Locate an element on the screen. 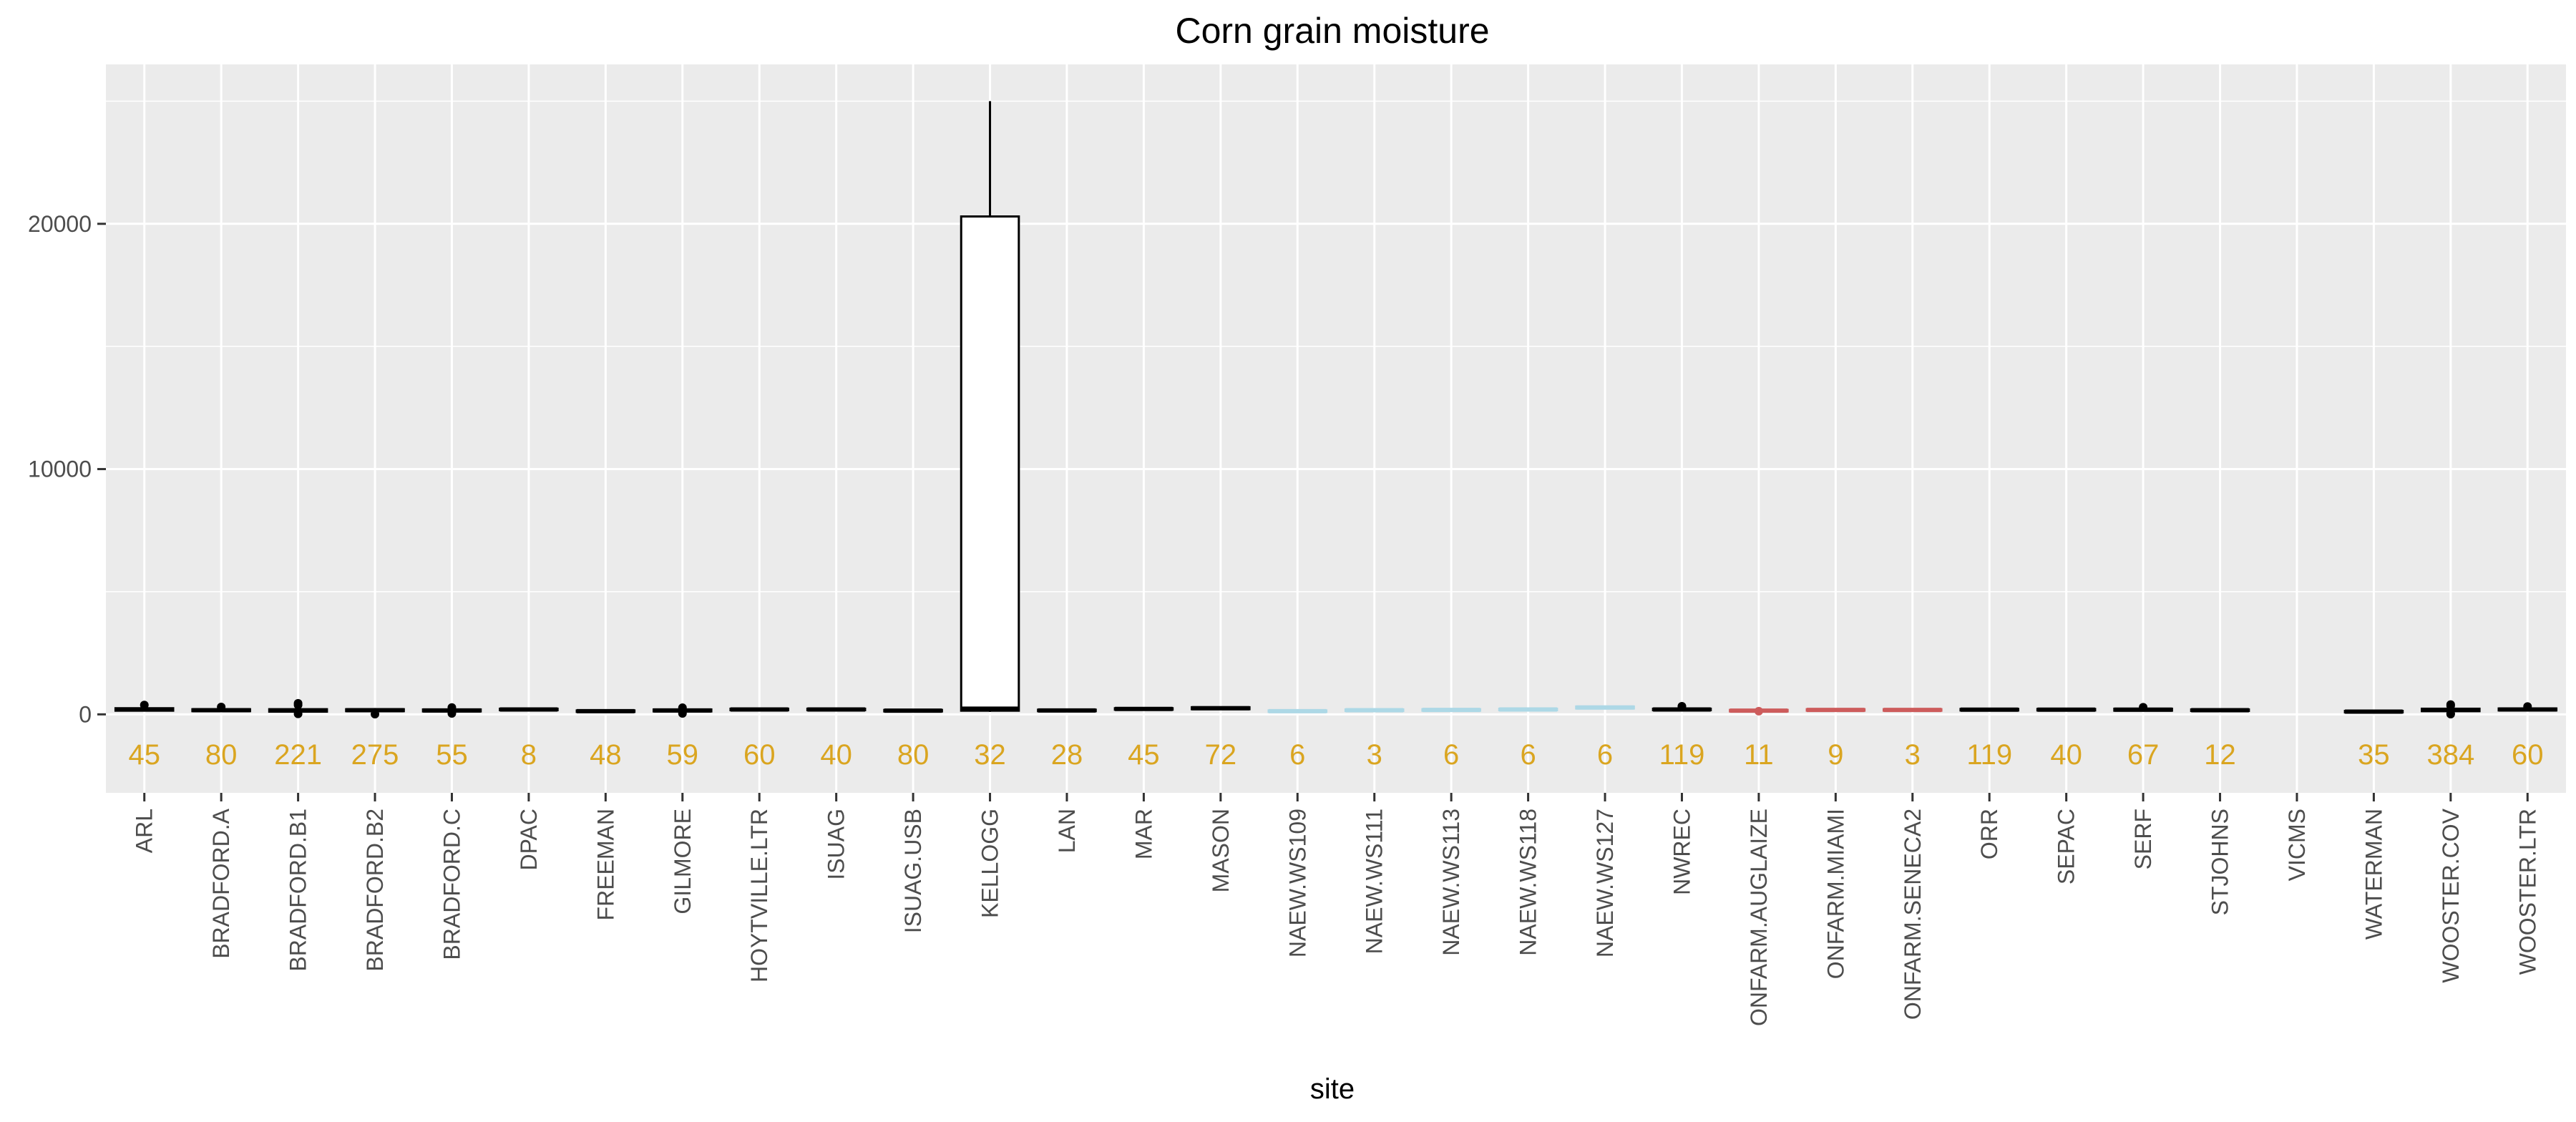 The image size is (2576, 1122). box-bradford-a is located at coordinates (221, 708).